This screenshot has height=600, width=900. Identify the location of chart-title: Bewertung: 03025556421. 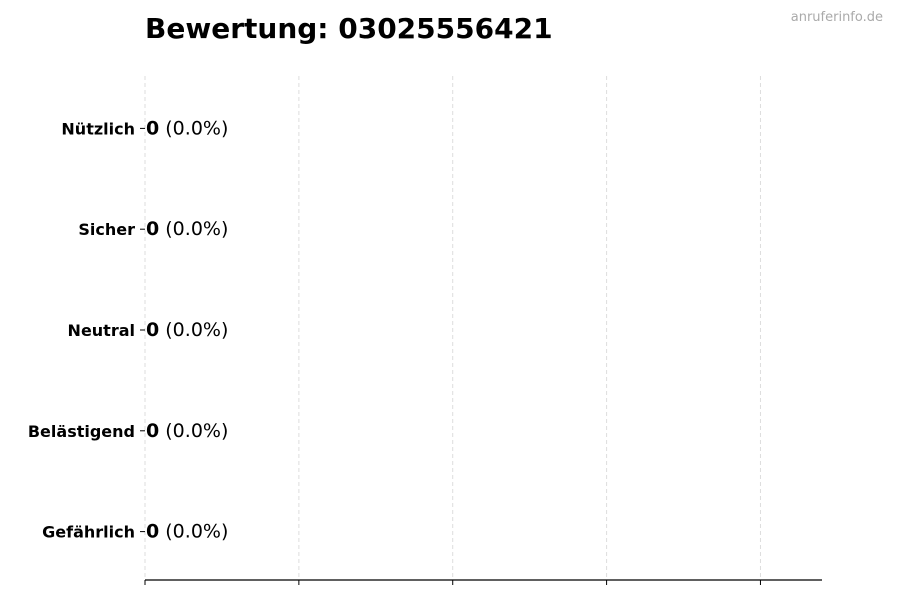
(349, 28).